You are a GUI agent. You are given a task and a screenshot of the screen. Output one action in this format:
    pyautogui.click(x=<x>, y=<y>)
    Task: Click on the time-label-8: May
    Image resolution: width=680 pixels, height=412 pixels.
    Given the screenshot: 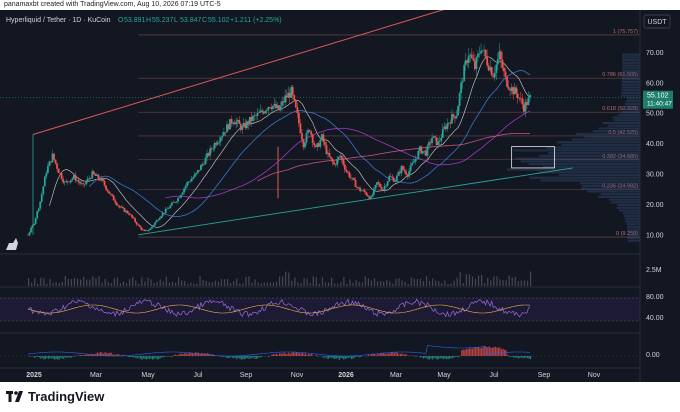 What is the action you would take?
    pyautogui.click(x=444, y=375)
    